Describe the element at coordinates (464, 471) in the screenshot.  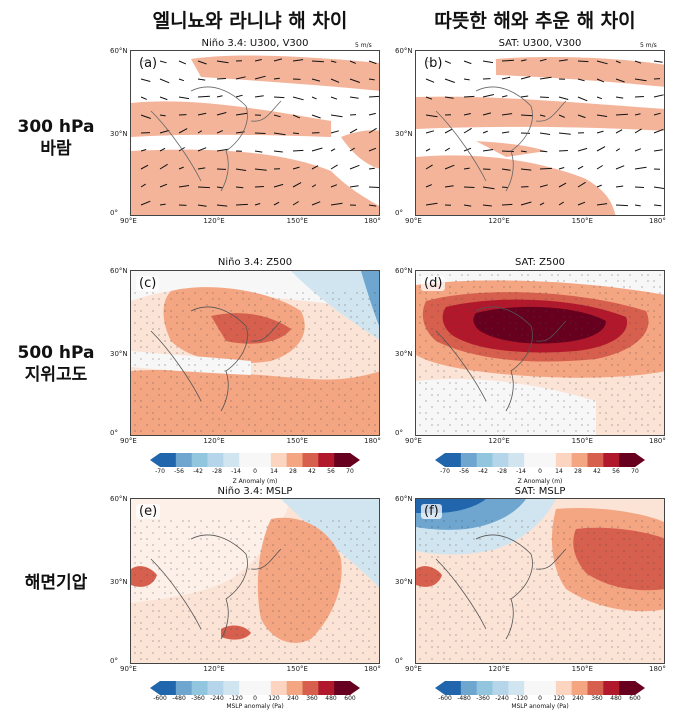
I see `colorbar-tick-label: -56` at that location.